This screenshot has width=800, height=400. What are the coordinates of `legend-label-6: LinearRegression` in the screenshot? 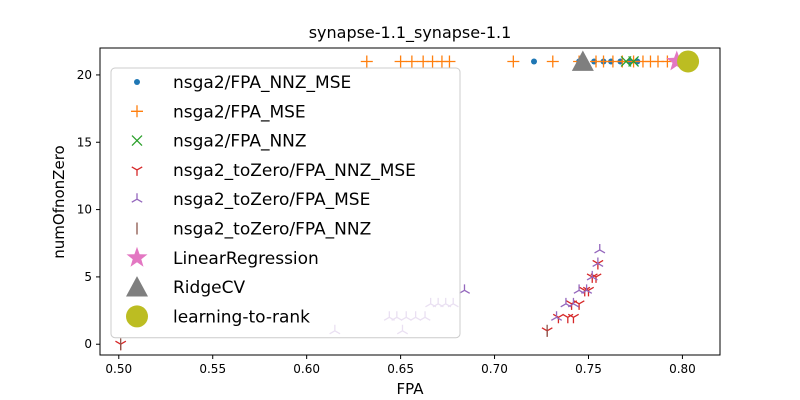 It's located at (246, 259).